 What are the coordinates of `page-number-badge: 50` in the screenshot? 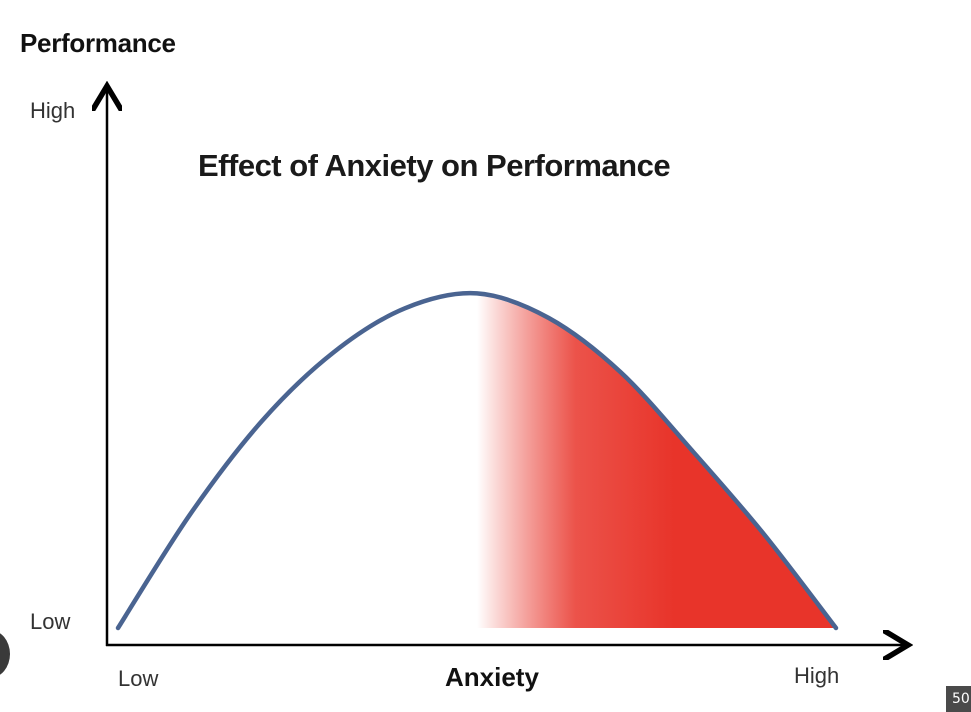 It's located at (958, 699).